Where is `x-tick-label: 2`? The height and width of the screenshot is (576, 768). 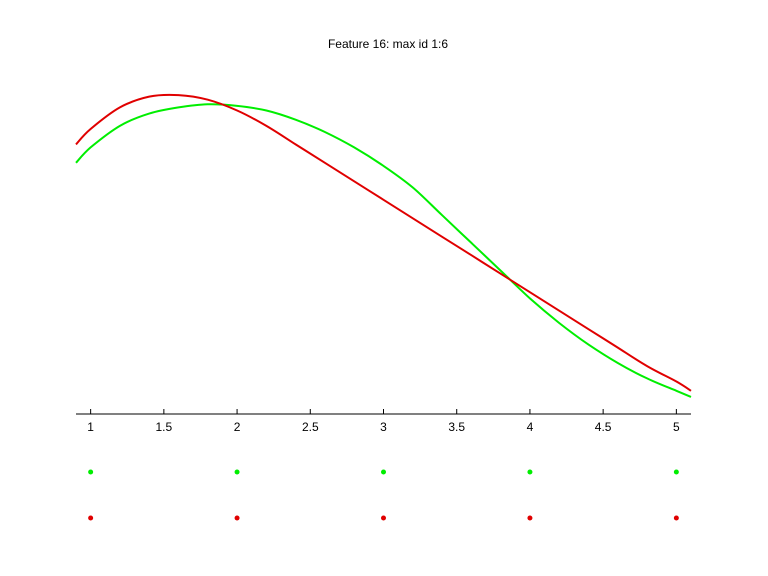 x-tick-label: 2 is located at coordinates (237, 427).